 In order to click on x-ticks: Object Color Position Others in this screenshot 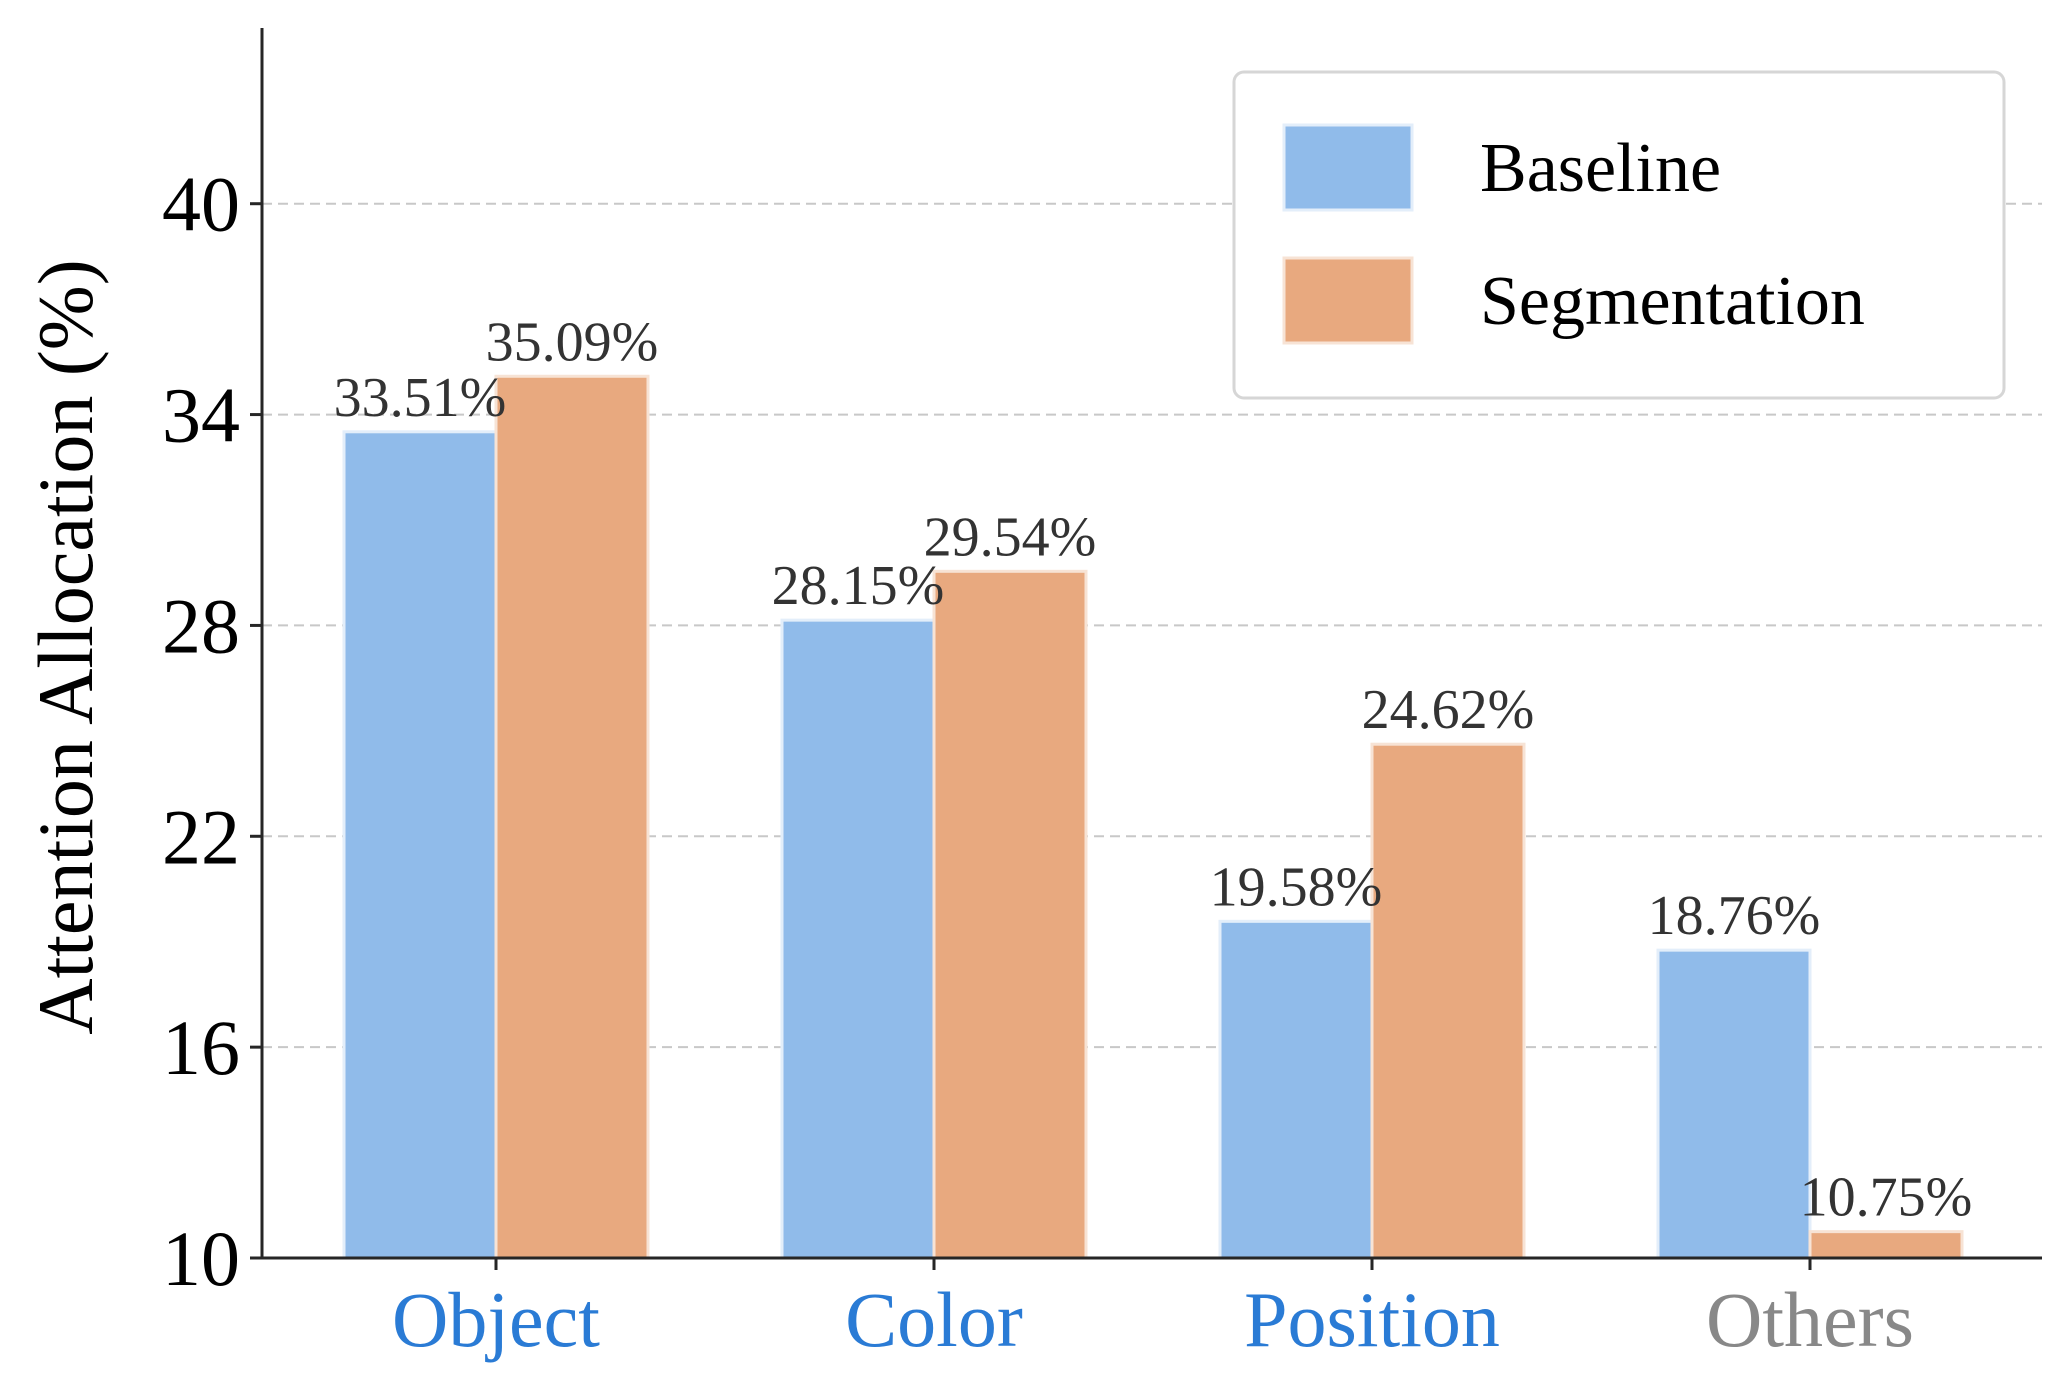, I will do `click(1153, 1310)`.